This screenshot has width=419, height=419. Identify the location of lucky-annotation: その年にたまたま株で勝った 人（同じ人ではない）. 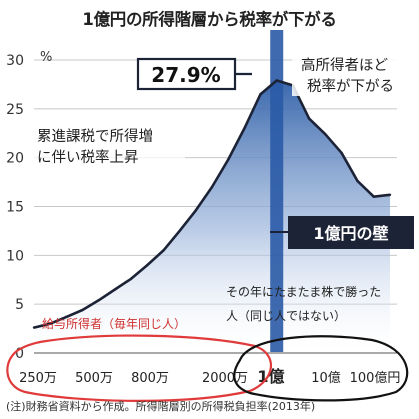
(303, 303).